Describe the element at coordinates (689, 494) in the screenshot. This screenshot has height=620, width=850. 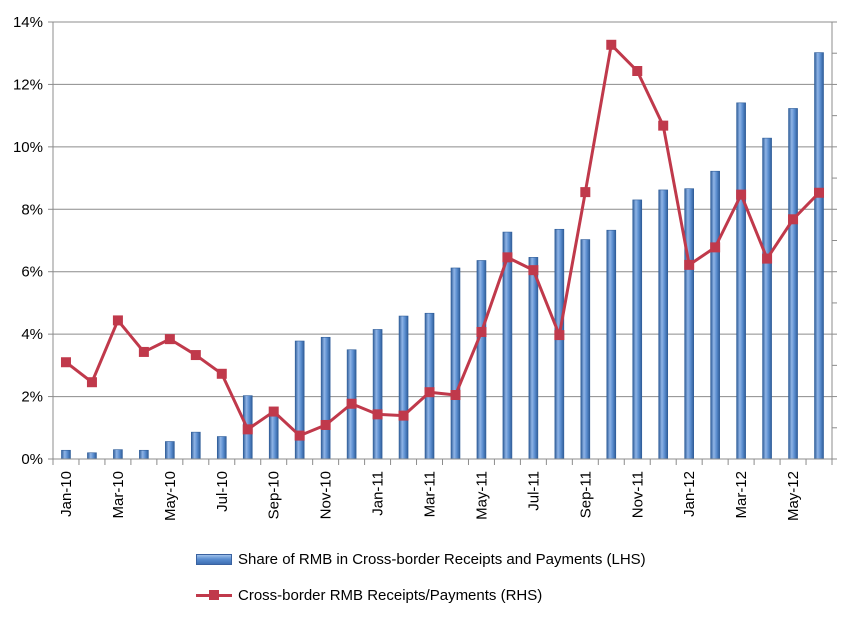
I see `x-tick-label: Jan-12` at that location.